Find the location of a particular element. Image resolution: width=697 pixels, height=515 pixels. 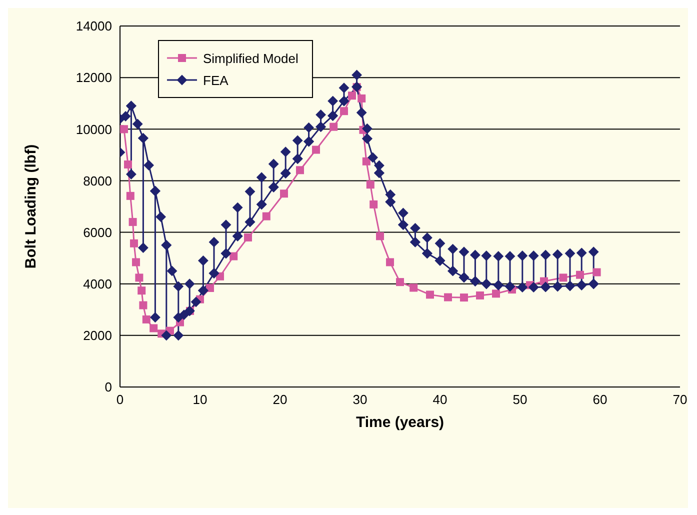

x-tick-label: 20 is located at coordinates (280, 400).